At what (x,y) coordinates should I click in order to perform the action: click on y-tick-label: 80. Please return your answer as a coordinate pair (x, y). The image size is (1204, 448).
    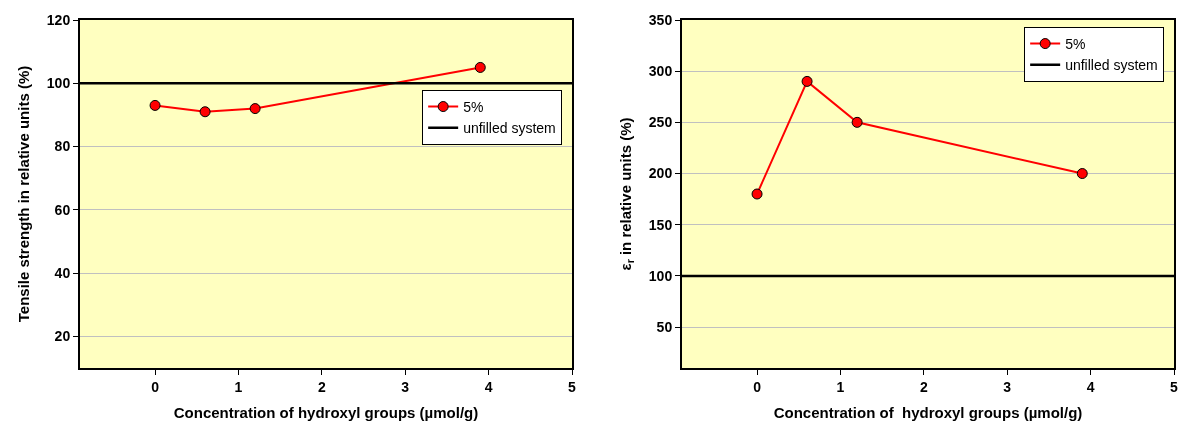
    Looking at the image, I should click on (62, 146).